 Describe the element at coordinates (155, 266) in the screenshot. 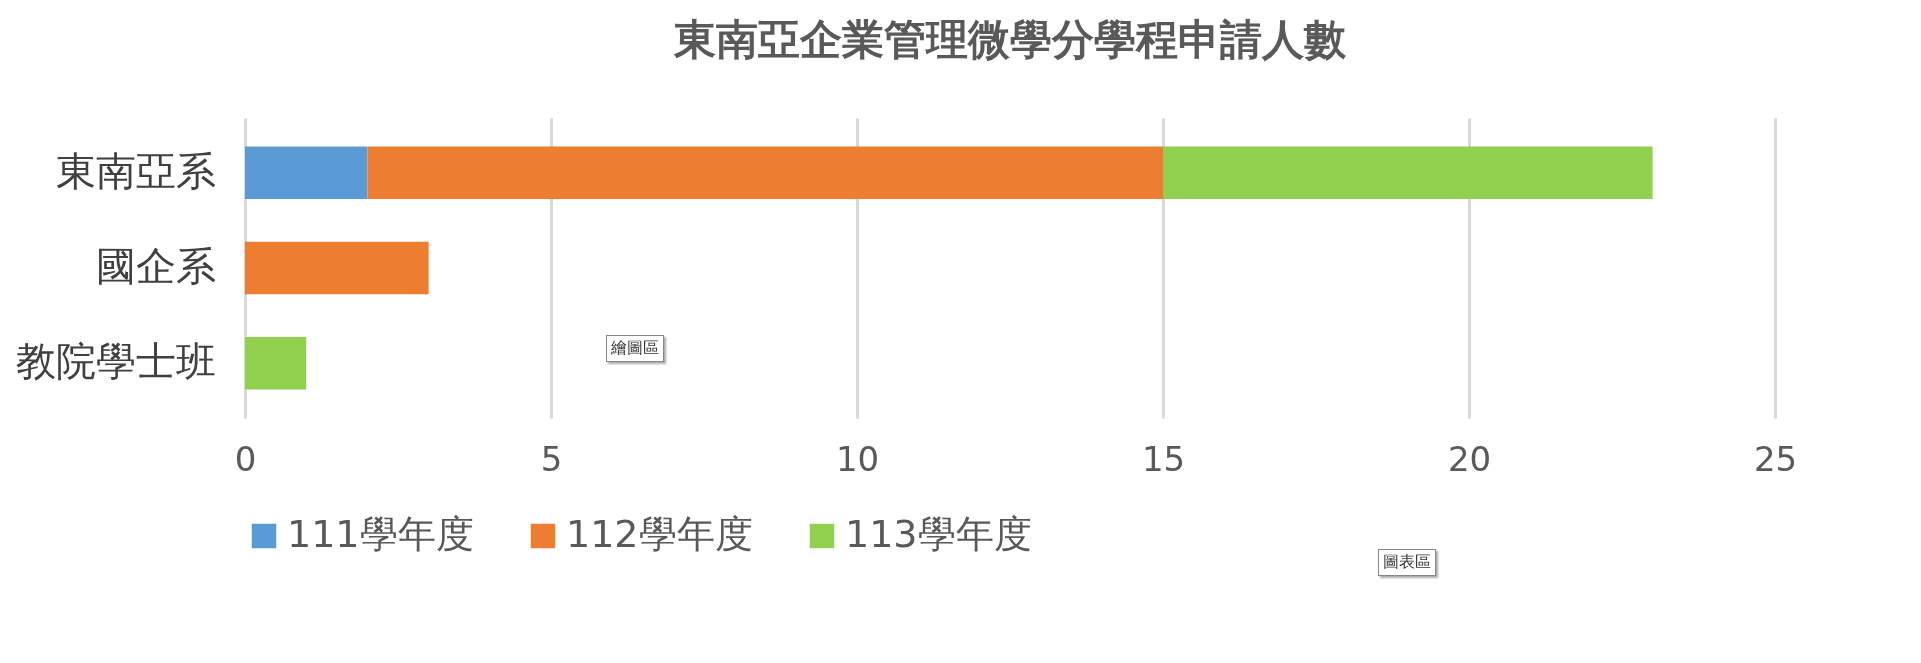

I see `y-tick-label: 國企系` at that location.